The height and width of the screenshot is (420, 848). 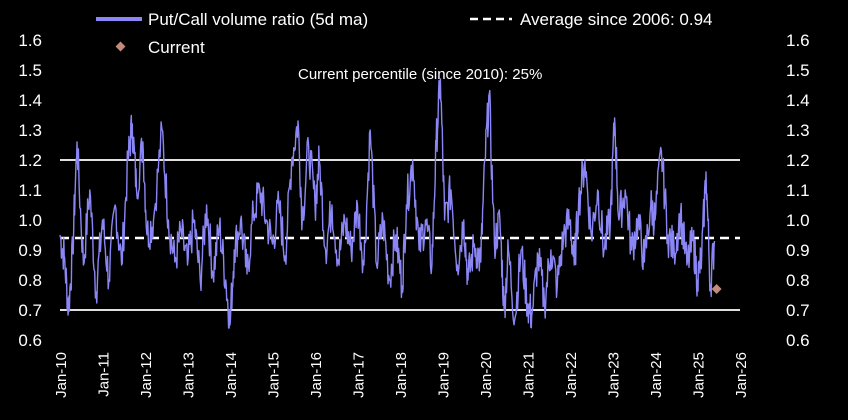 What do you see at coordinates (30, 310) in the screenshot?
I see `y-tick-label-left: 0.7` at bounding box center [30, 310].